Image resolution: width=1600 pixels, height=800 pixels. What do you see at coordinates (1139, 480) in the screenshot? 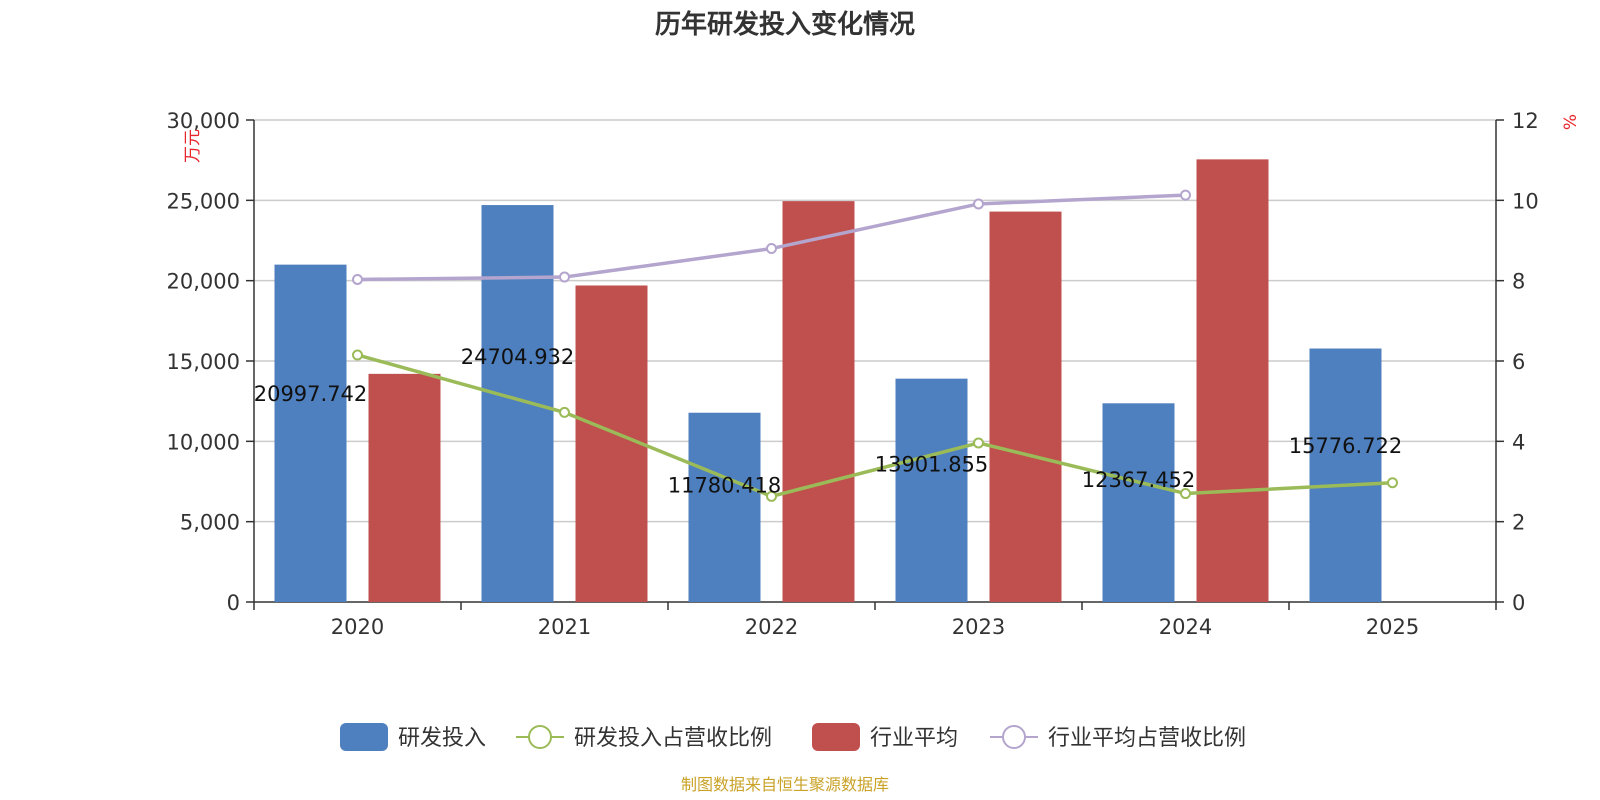
I see `bar-data-label: 12367.452` at bounding box center [1139, 480].